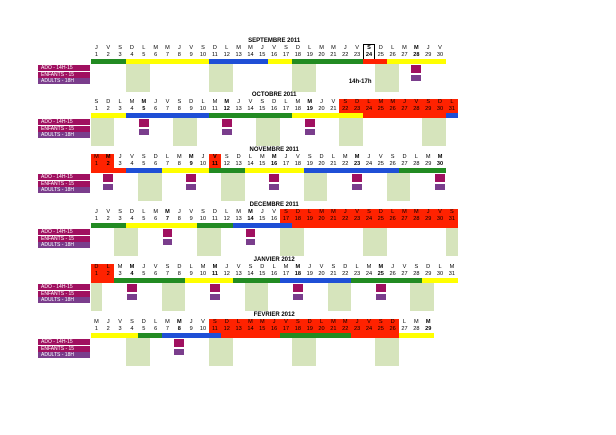 The image size is (616, 435). Describe the element at coordinates (309, 164) in the screenshot. I see `day-number: 19` at that location.